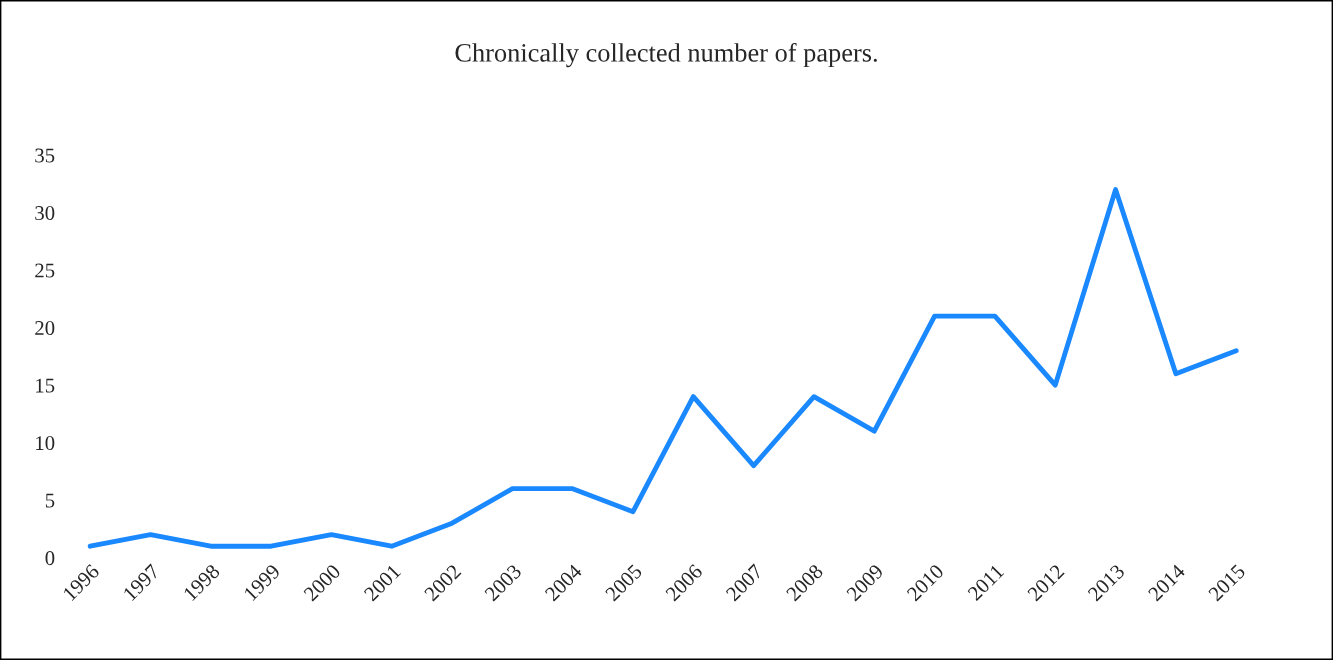  Describe the element at coordinates (45, 155) in the screenshot. I see `y-tick-label: 35` at that location.